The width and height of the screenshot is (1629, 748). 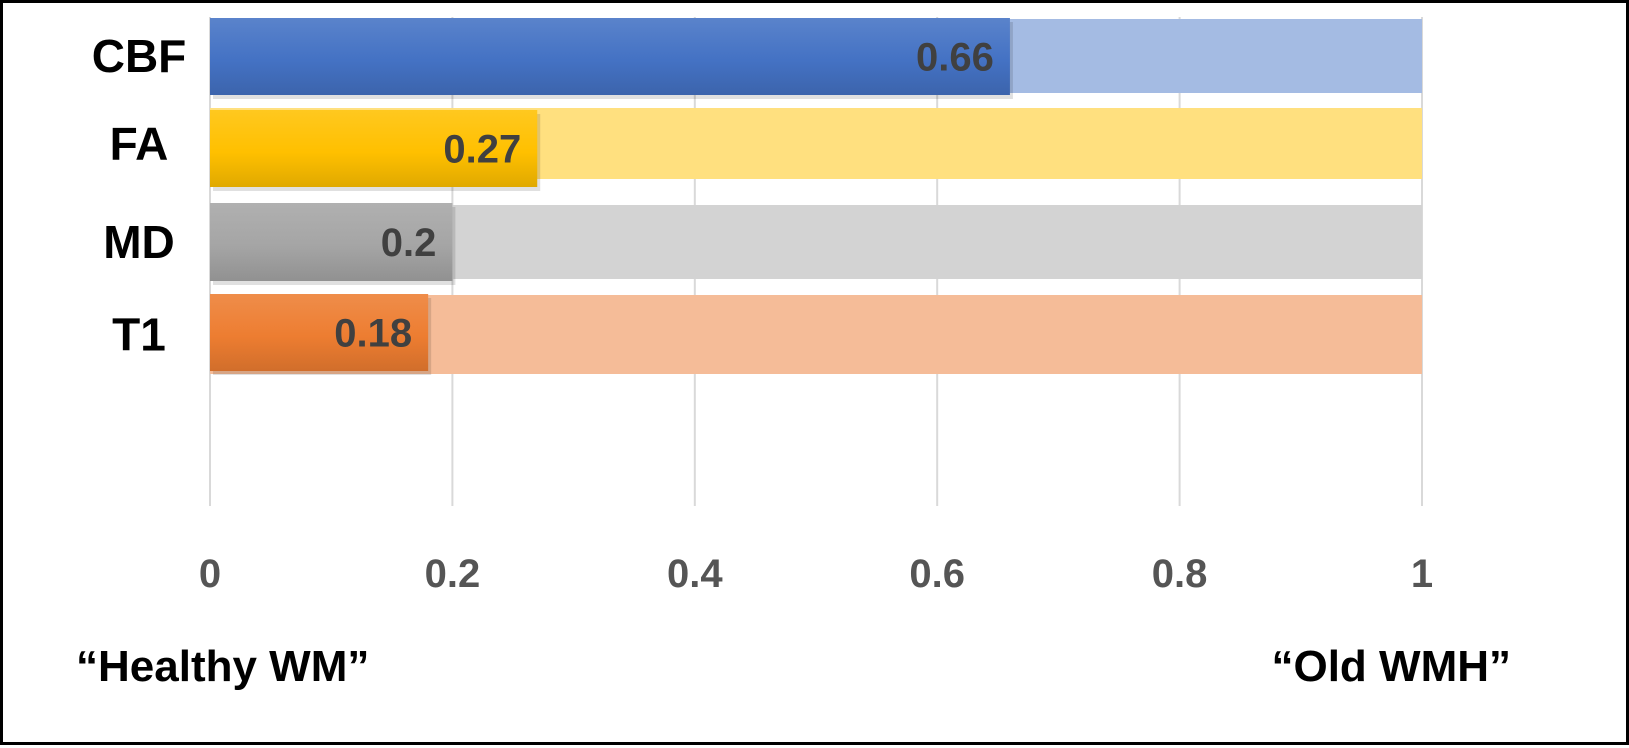 What do you see at coordinates (139, 242) in the screenshot?
I see `category-label: MD` at bounding box center [139, 242].